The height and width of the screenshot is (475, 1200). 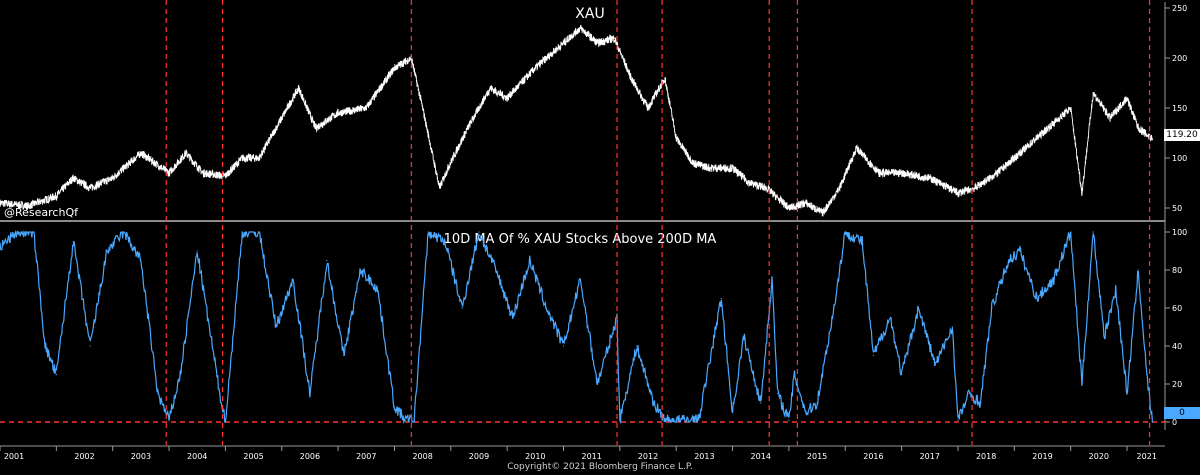 I want to click on x-tick-label: 2005, so click(x=253, y=456).